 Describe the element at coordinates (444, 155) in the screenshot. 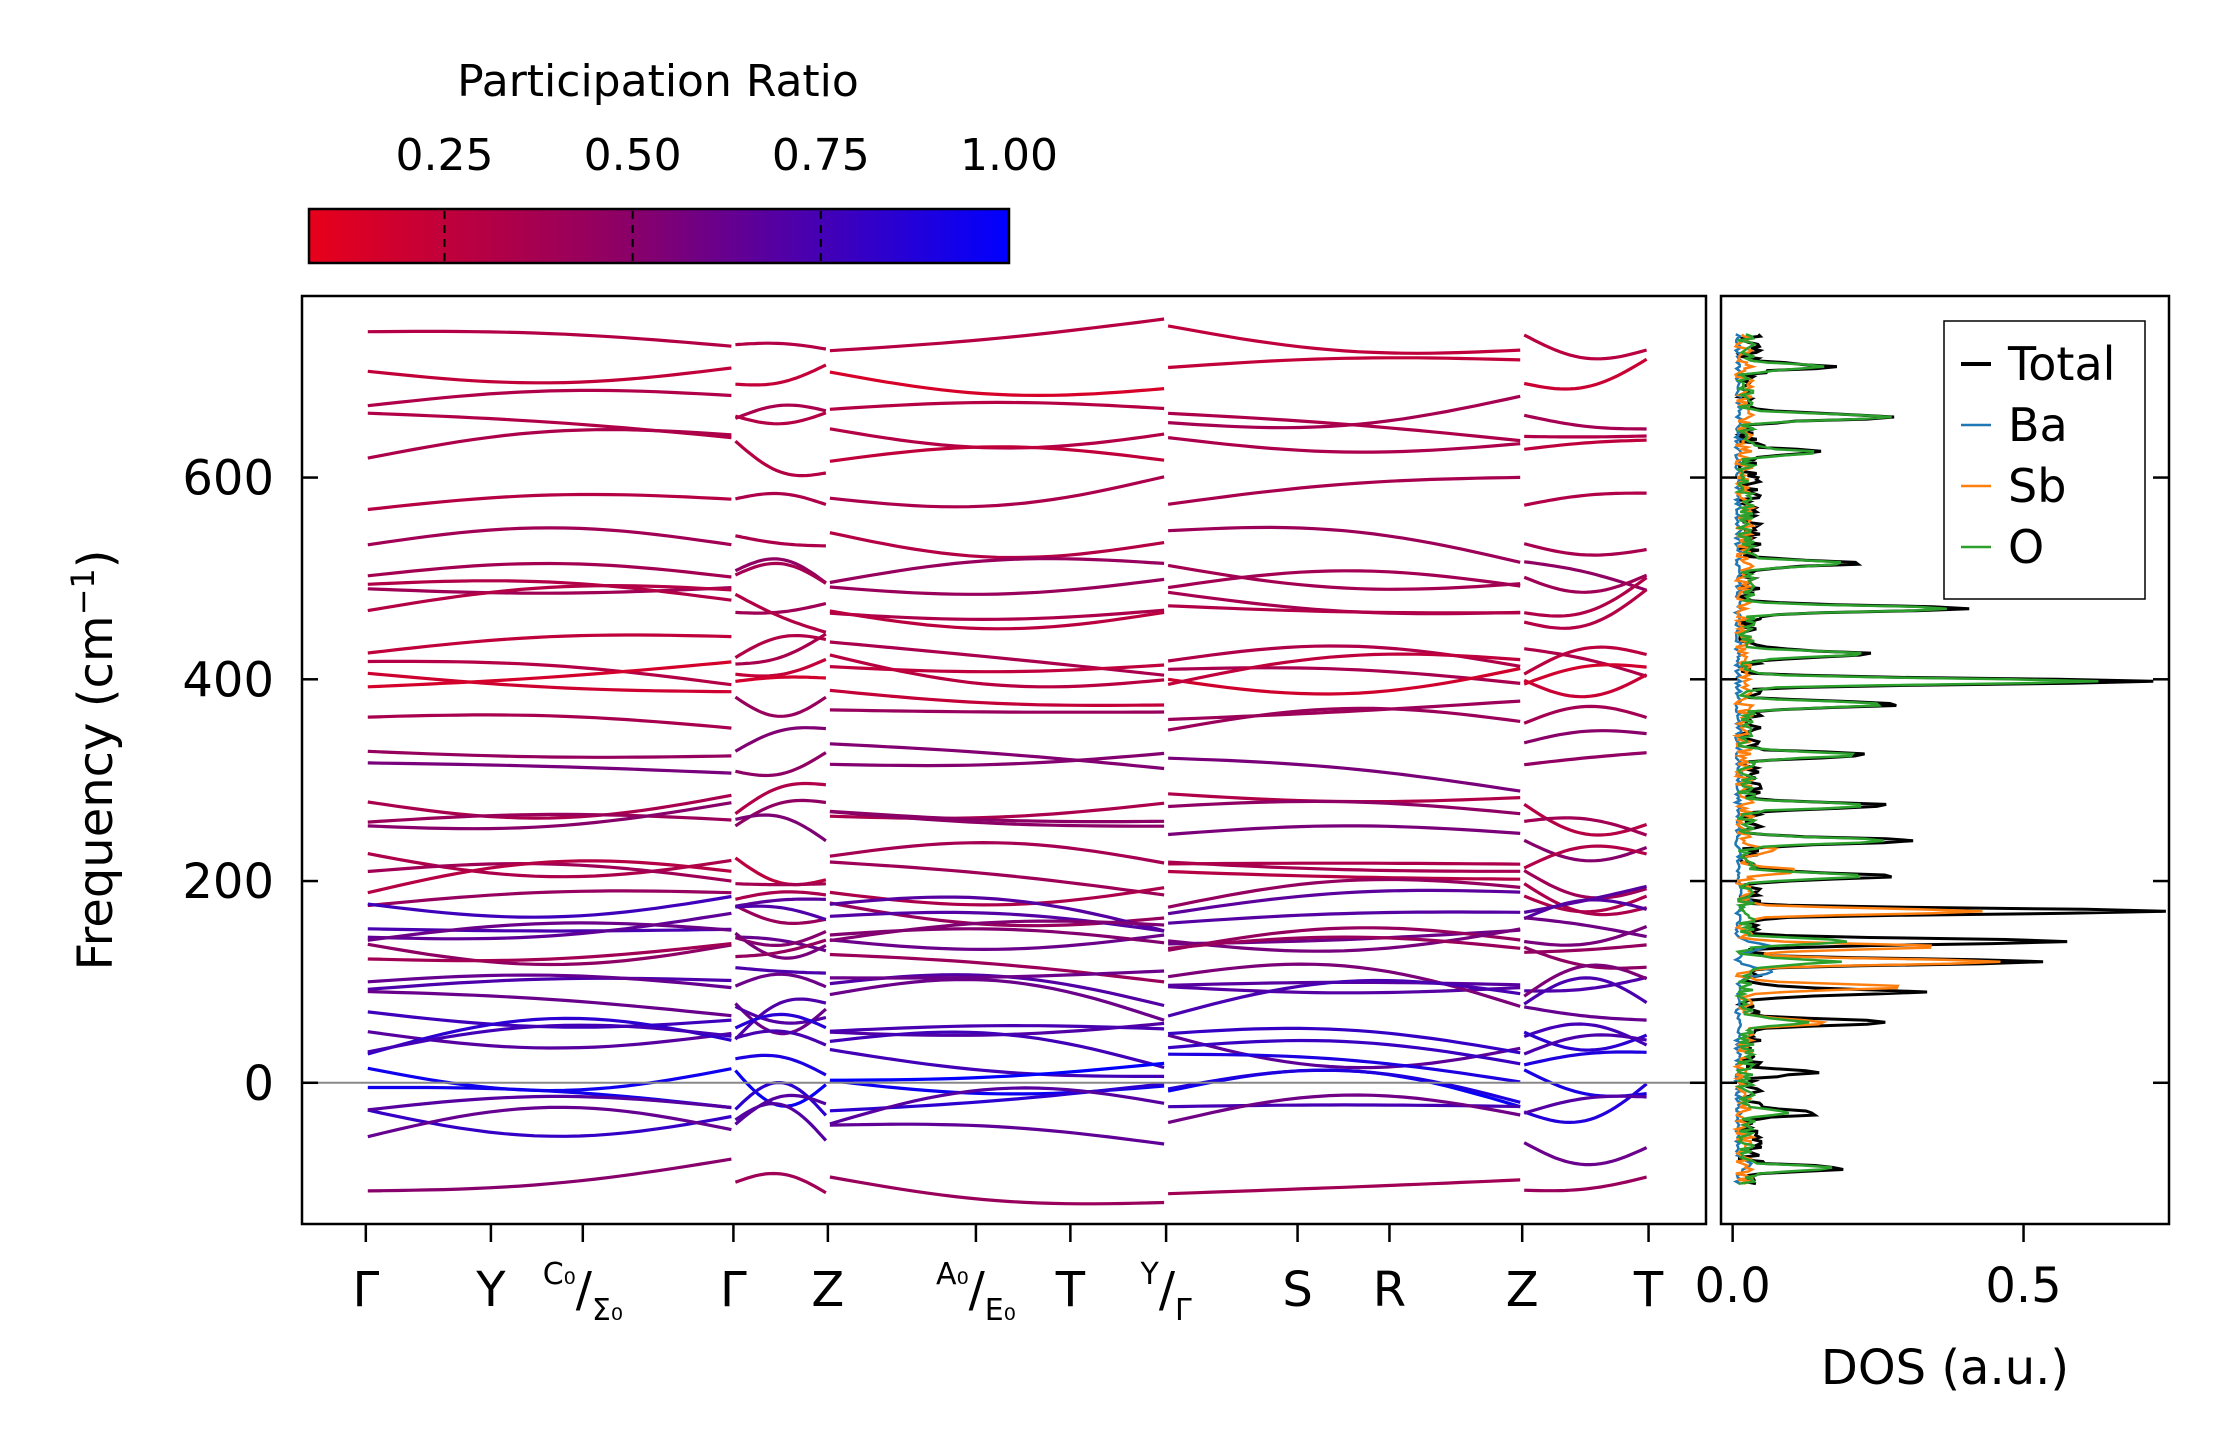

I see `colorbar-tick-label: 0.25` at that location.